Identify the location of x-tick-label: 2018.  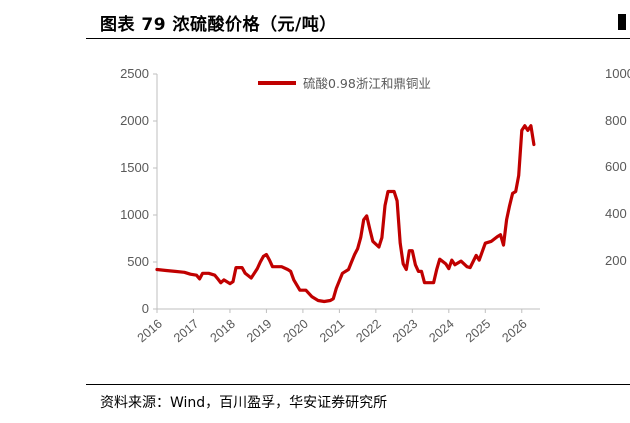
(223, 331).